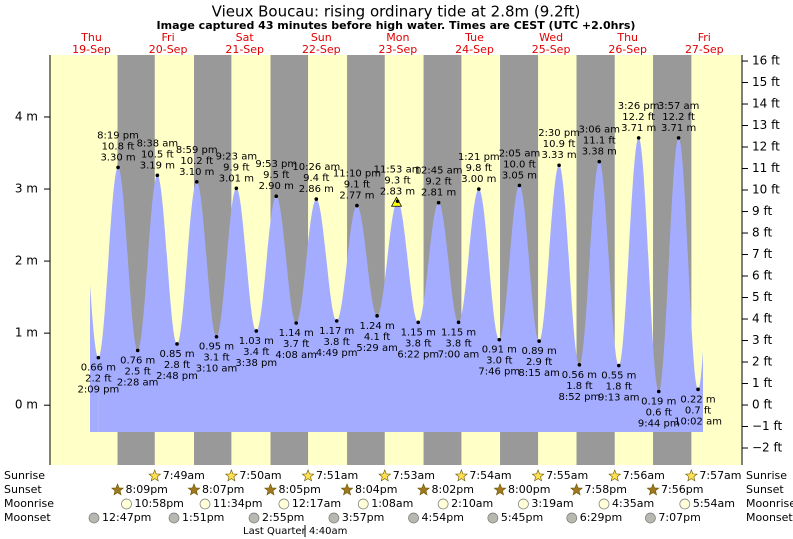  Describe the element at coordinates (520, 153) in the screenshot. I see `tide-time: 2:05 am` at that location.